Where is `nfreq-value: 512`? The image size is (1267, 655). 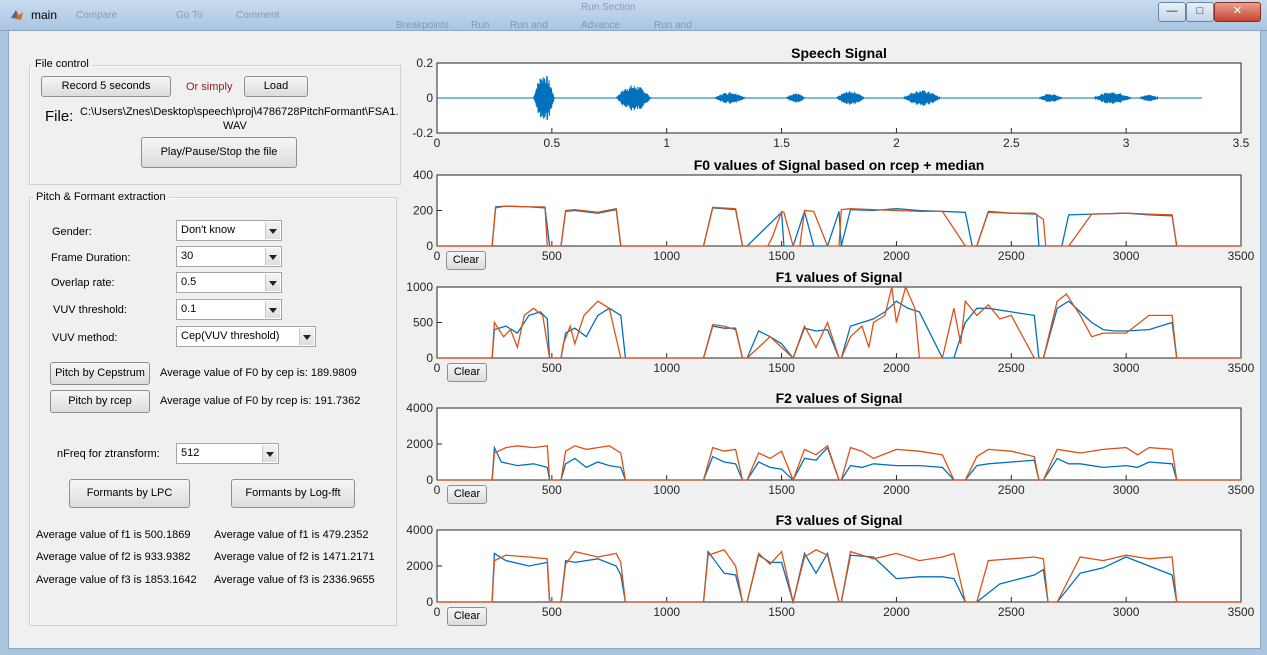
nfreq-value: 512 is located at coordinates (190, 453).